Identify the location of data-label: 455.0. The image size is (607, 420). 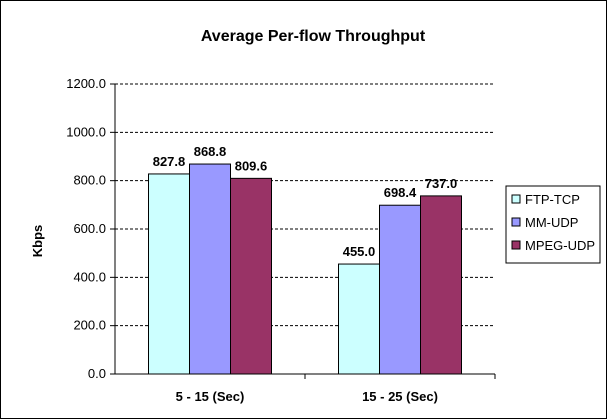
(359, 251).